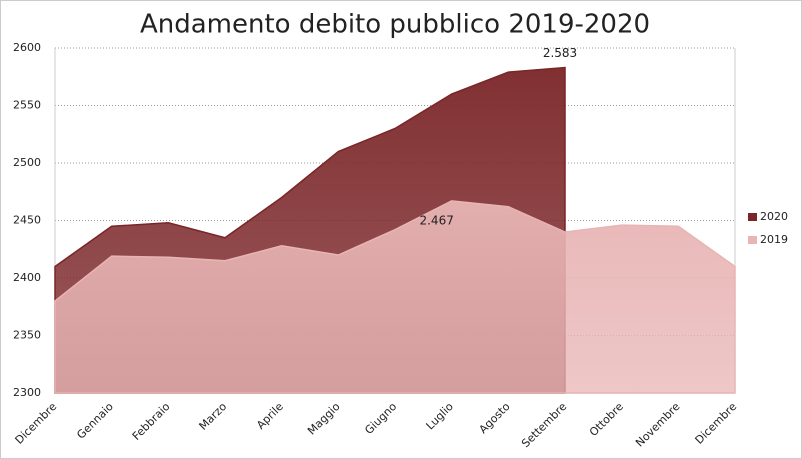 The width and height of the screenshot is (802, 459). I want to click on y-tick-label: 2500, so click(27, 162).